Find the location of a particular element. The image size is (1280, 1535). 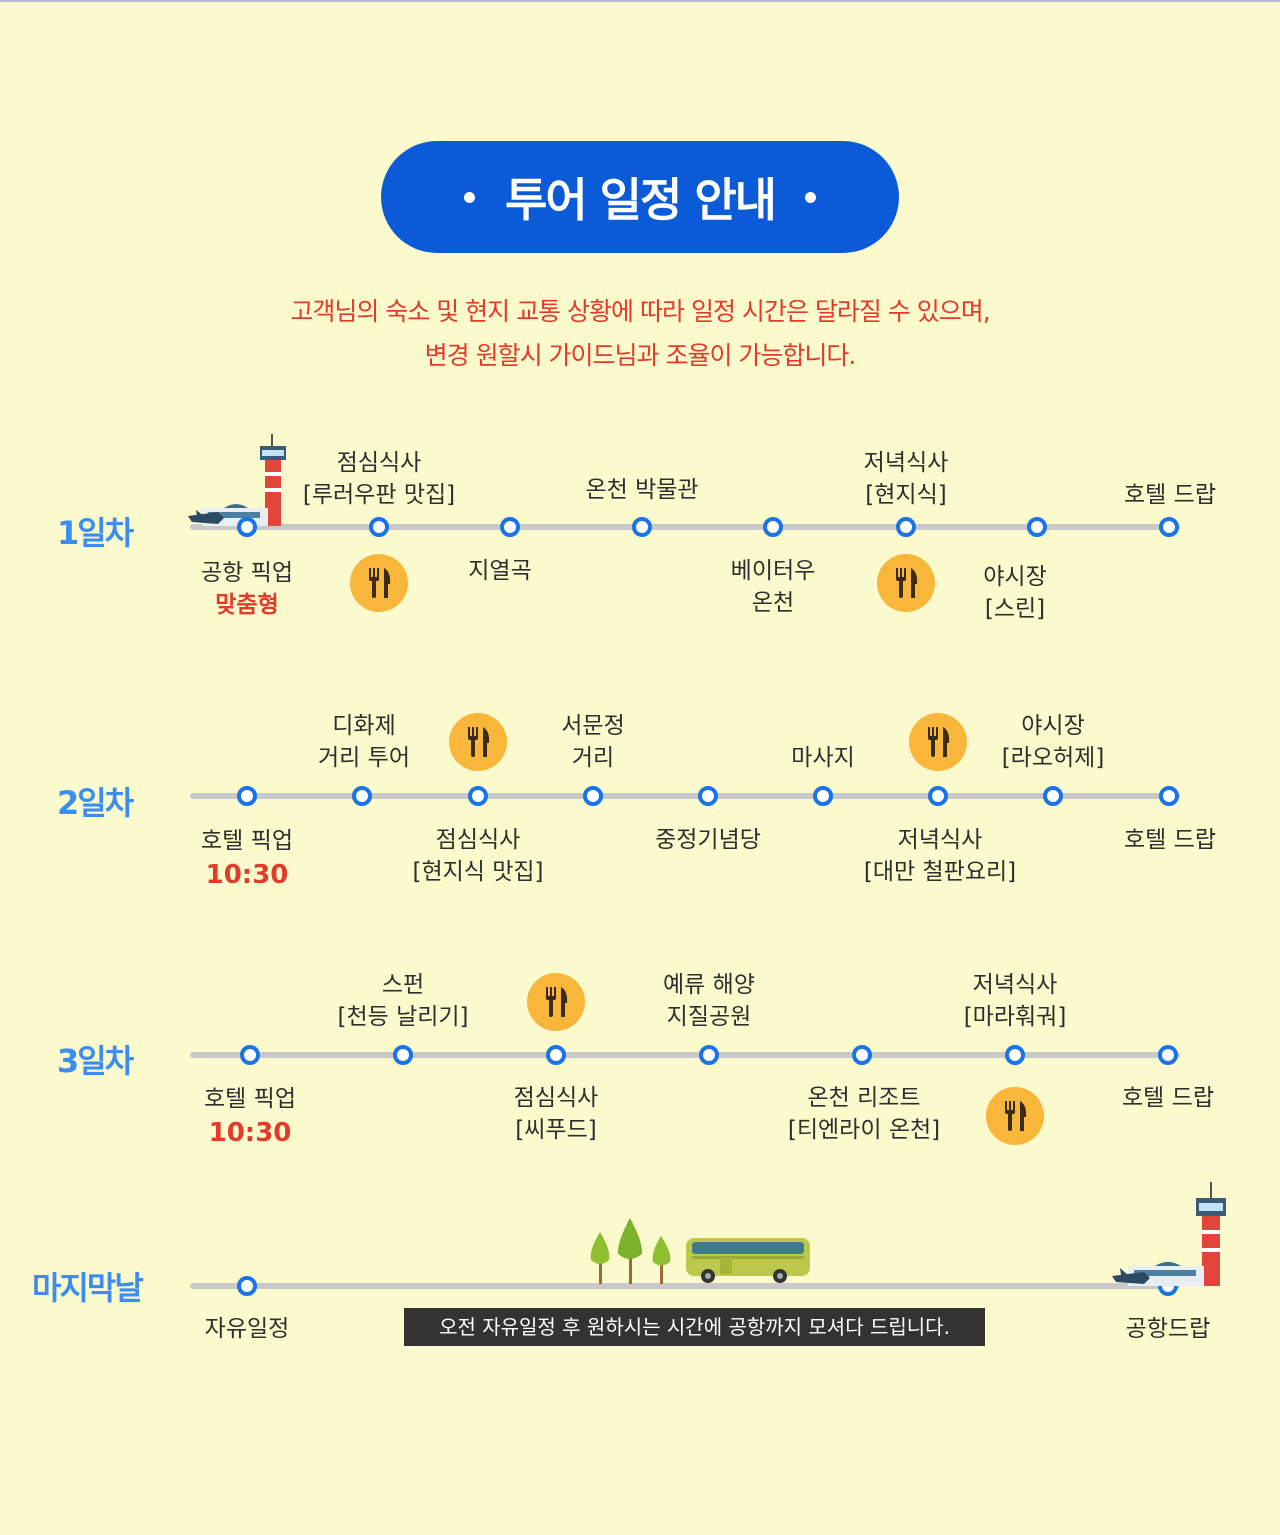

day3-stop-2: 스펀 [천등 날리기] is located at coordinates (403, 1001).